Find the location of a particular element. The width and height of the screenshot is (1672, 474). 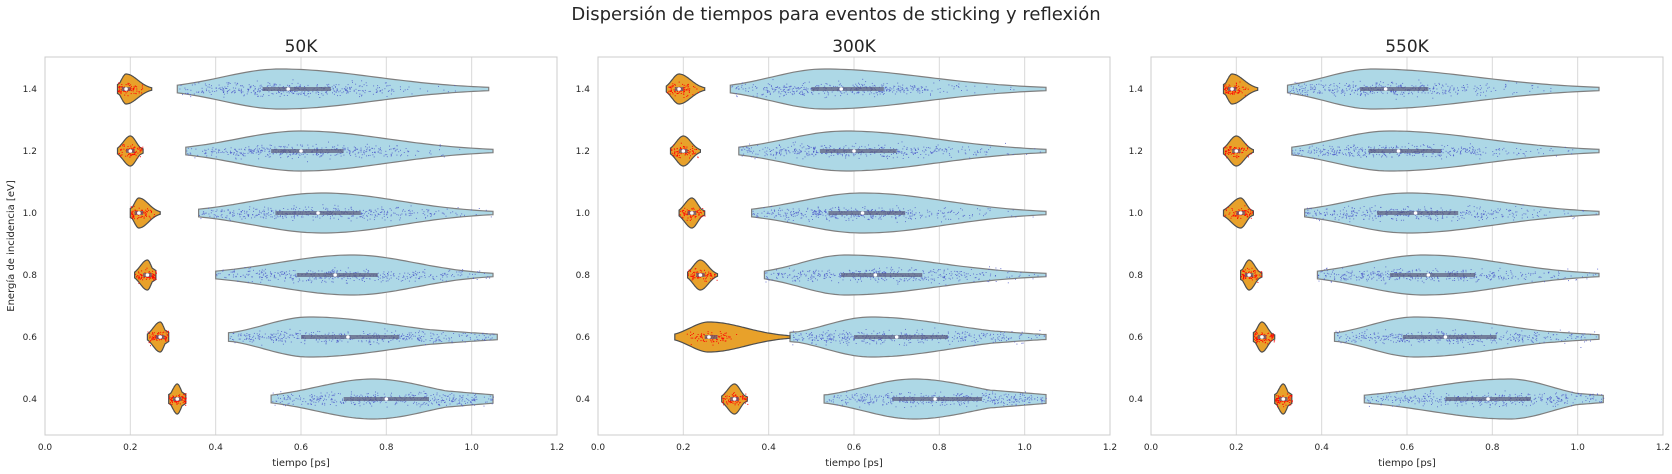

x-axis-label: tiempo [ps] is located at coordinates (854, 463).